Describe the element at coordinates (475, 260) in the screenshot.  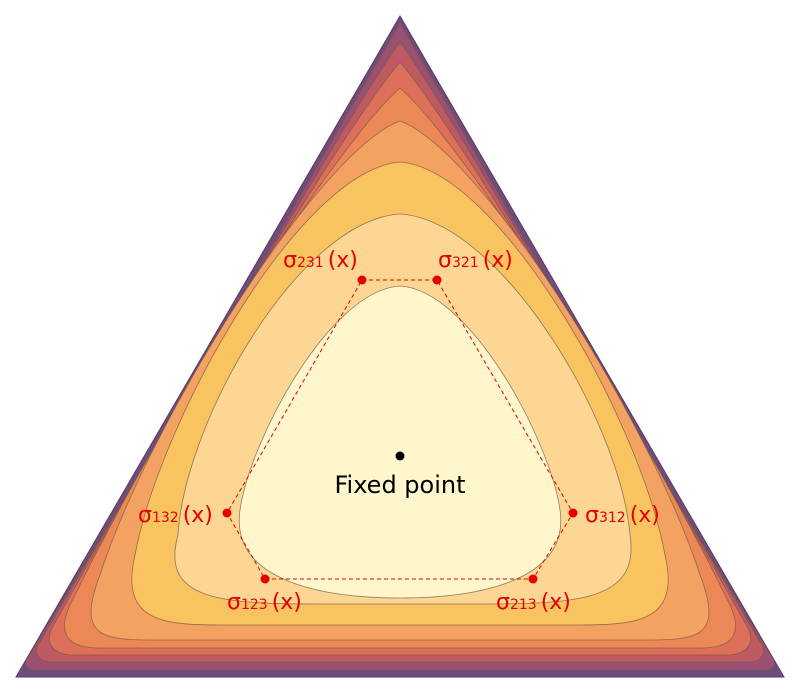
I see `label-sigma-321: σ321 (x)` at that location.